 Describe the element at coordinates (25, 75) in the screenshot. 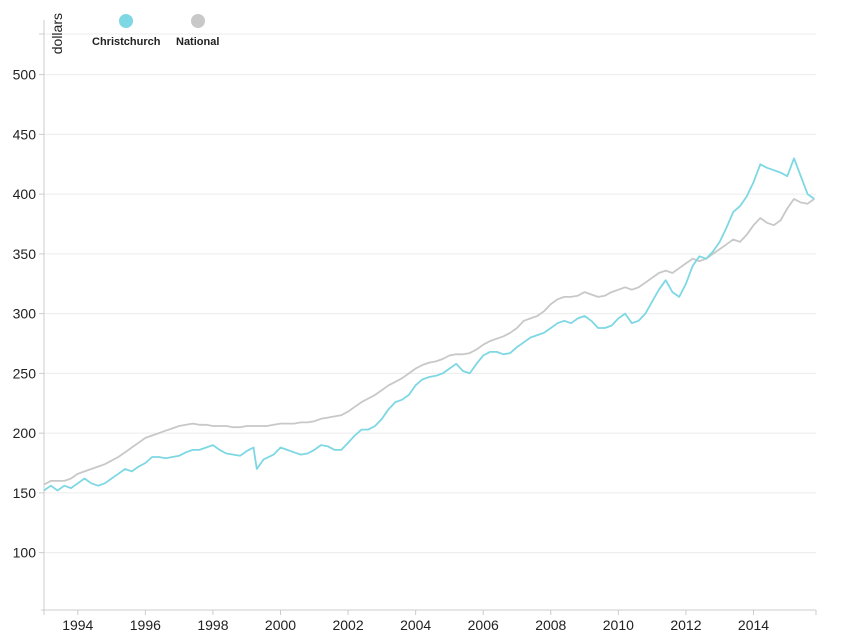

I see `y-tick-label: 500` at that location.